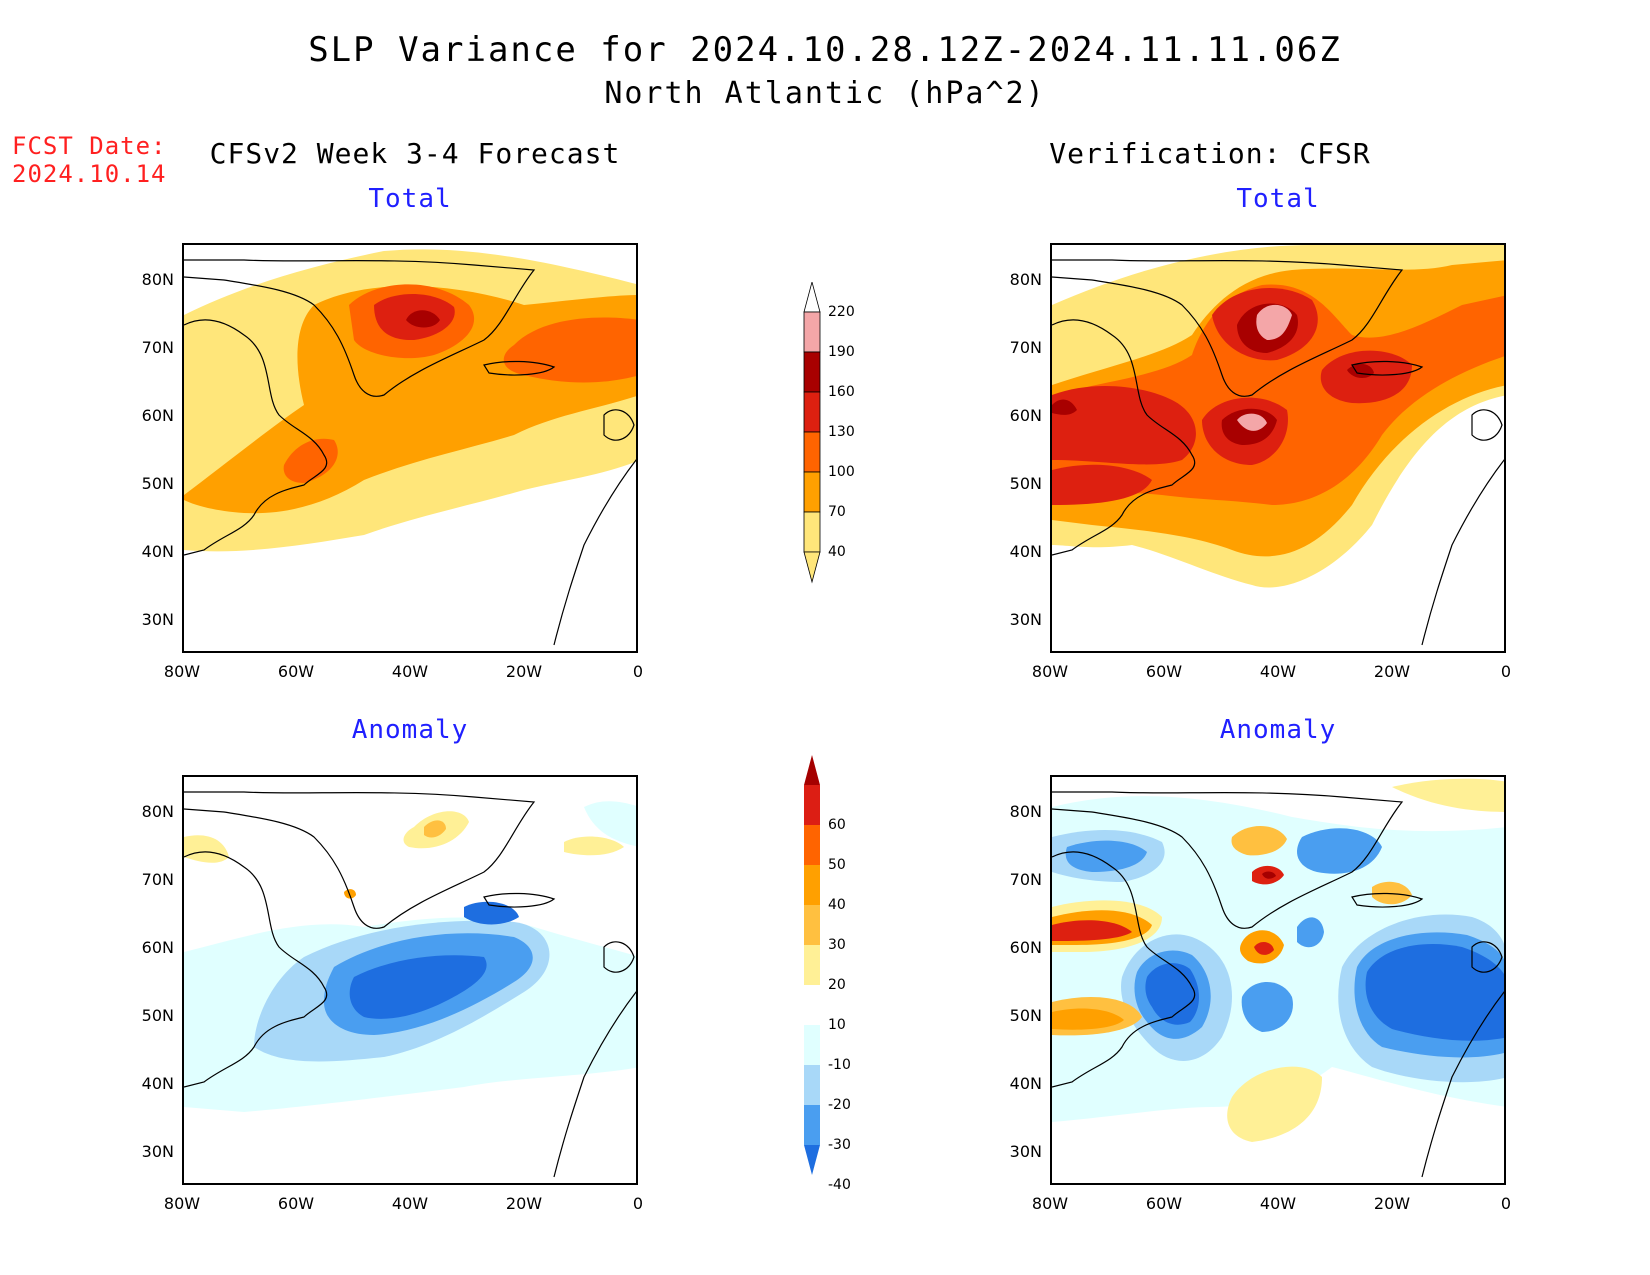 This screenshot has height=1275, width=1650. I want to click on colorbar-label: 190, so click(841, 352).